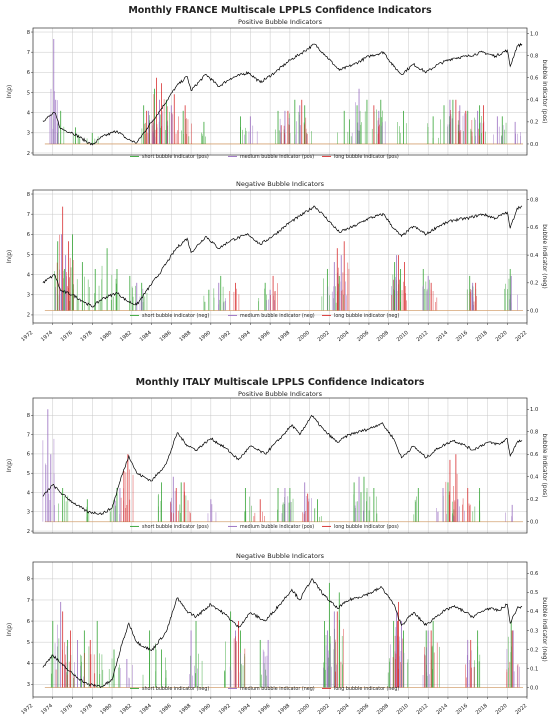 The image size is (550, 725). Describe the element at coordinates (544, 256) in the screenshot. I see `y2-axis-label: bubble indicator (neg)` at that location.